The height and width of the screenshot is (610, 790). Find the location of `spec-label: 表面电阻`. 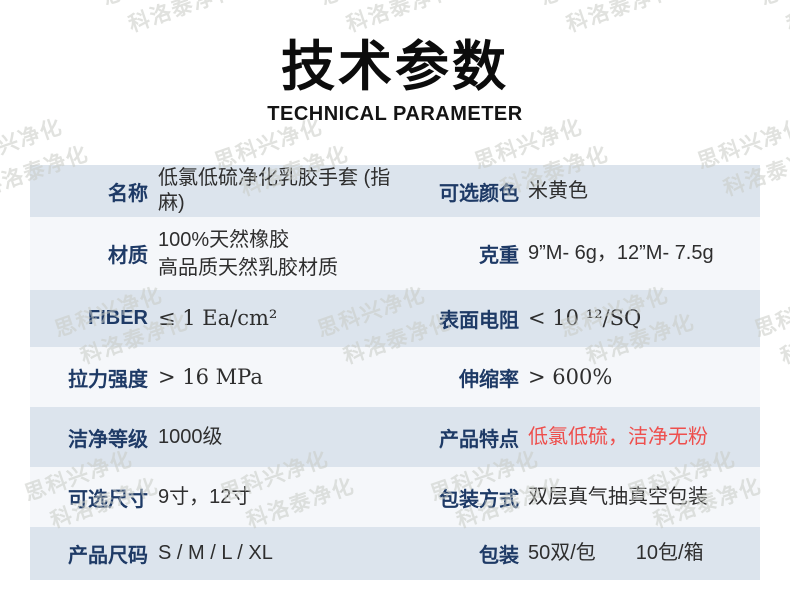

spec-label: 表面电阻 is located at coordinates (479, 321).